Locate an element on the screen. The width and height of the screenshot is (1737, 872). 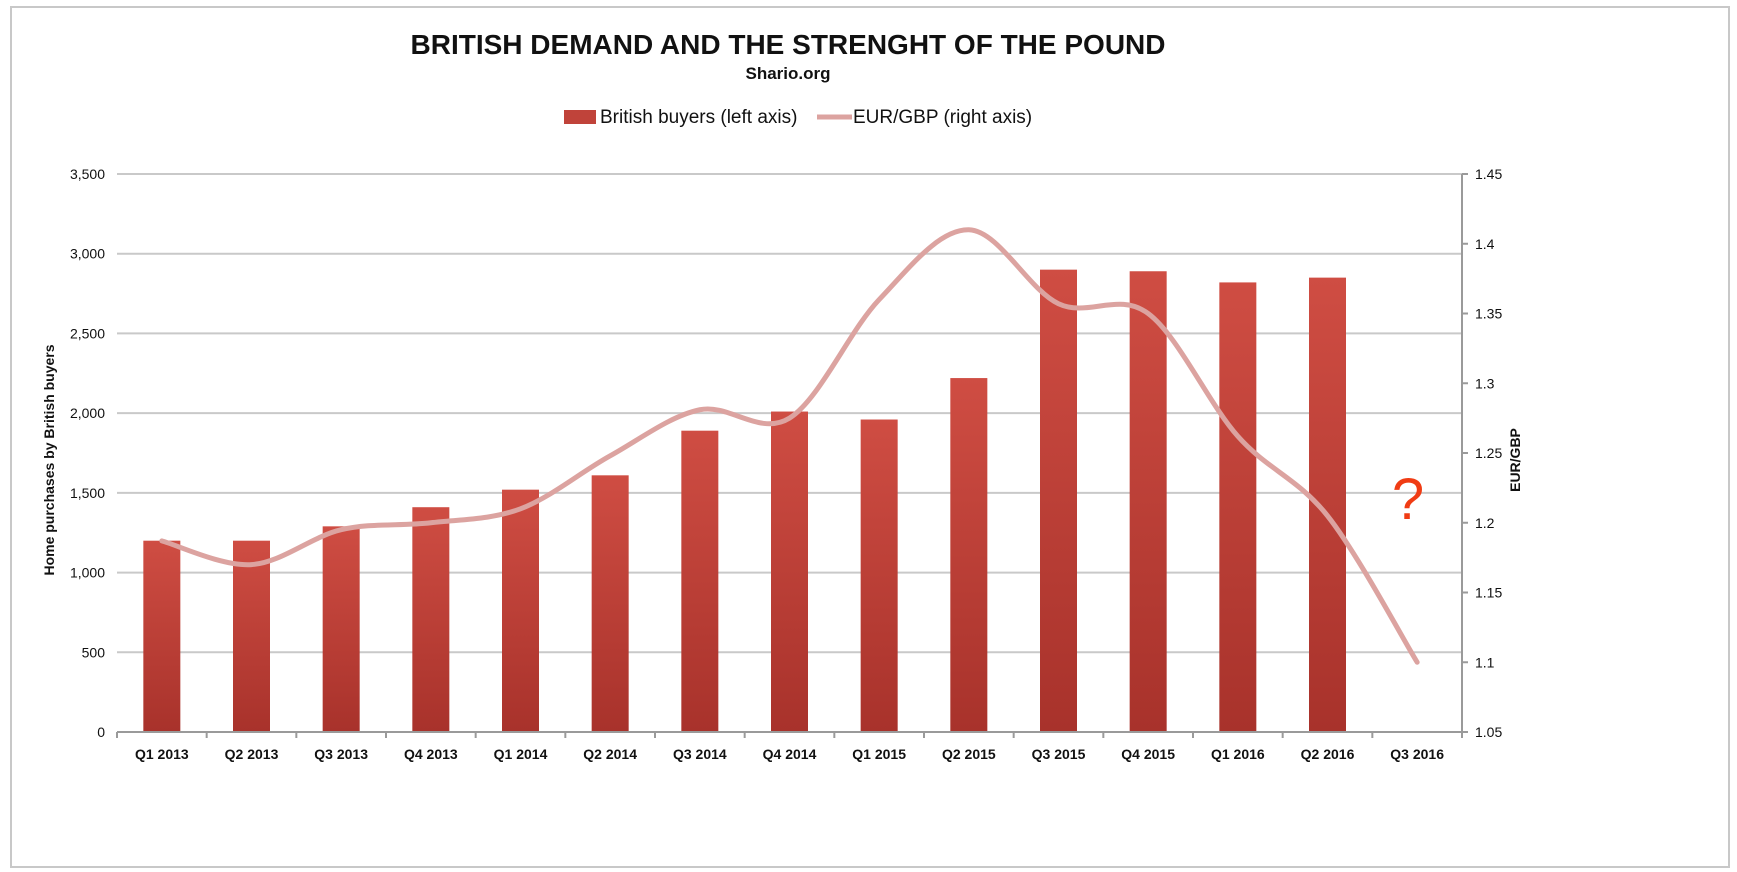
y-right-tick-label: 1.3 is located at coordinates (1485, 383).